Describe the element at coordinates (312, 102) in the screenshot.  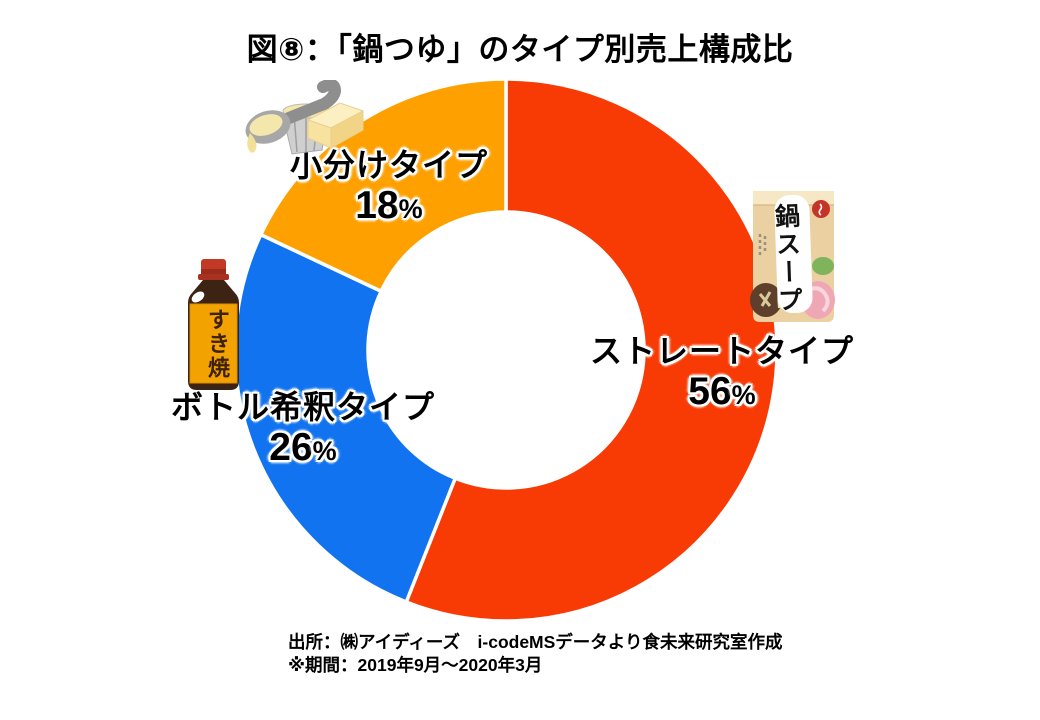
I see `ladle-handle` at that location.